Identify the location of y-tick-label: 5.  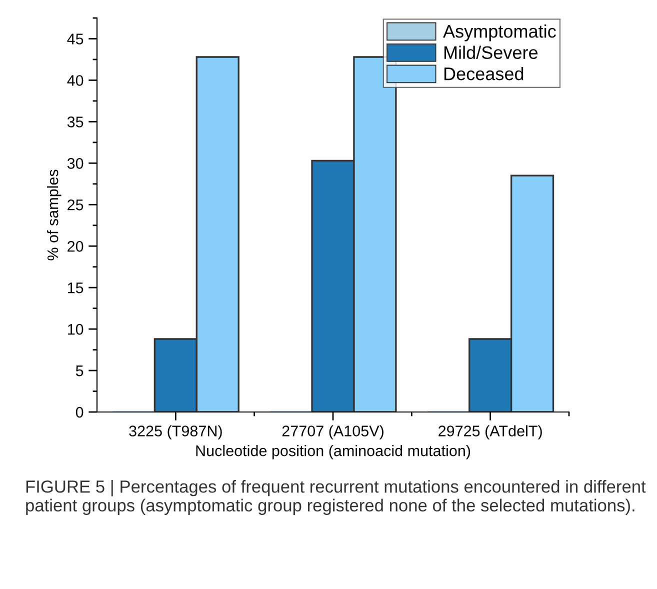
(80, 371).